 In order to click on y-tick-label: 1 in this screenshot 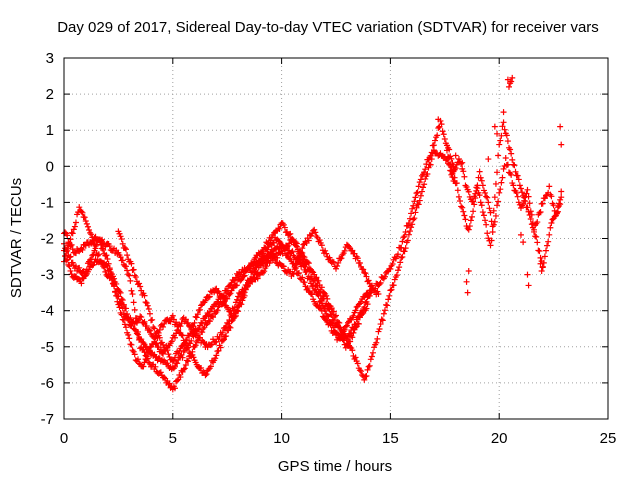, I will do `click(50, 130)`.